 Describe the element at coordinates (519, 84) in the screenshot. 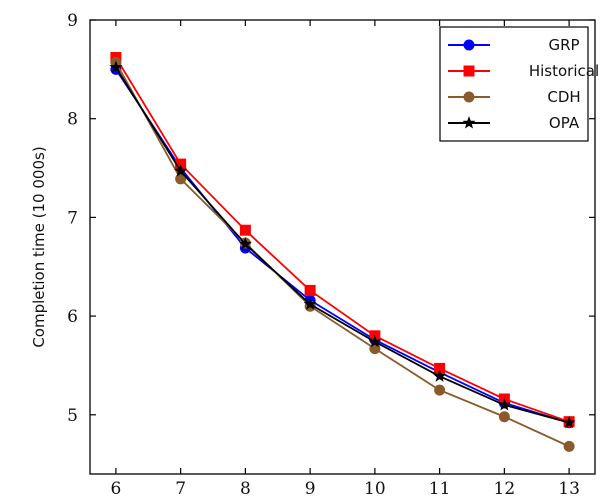

I see `legend: GRP Historical CDH OPA` at that location.